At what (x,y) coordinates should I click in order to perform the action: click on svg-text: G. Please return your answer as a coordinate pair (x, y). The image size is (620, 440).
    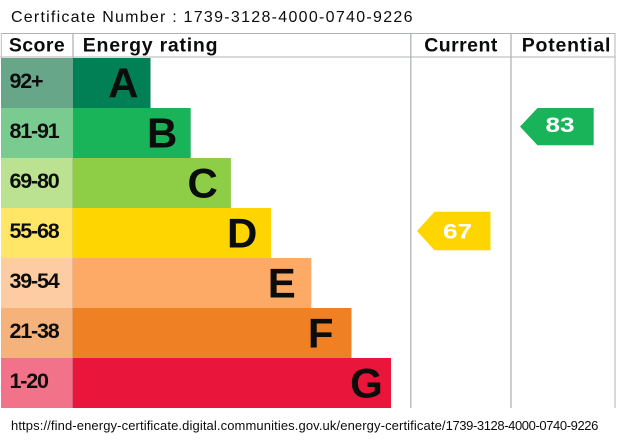
    Looking at the image, I should click on (366, 382).